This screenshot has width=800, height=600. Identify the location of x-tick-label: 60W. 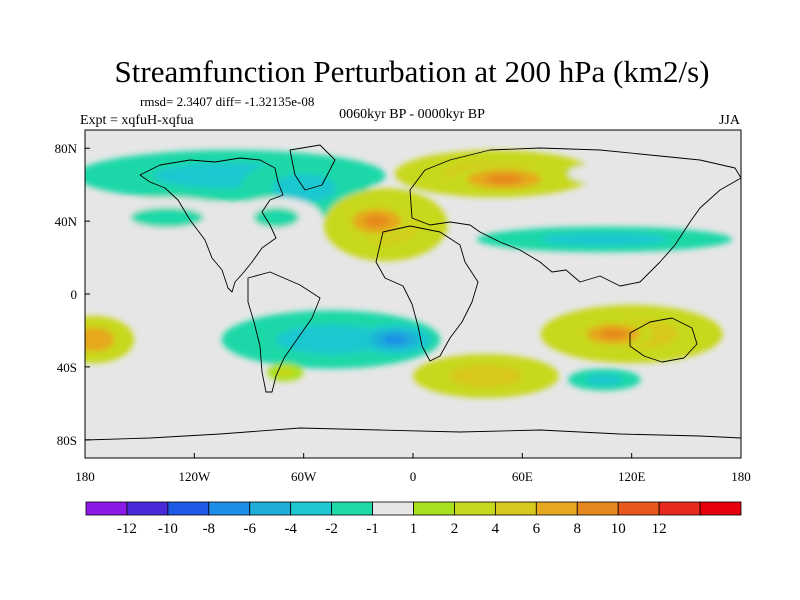
(304, 476).